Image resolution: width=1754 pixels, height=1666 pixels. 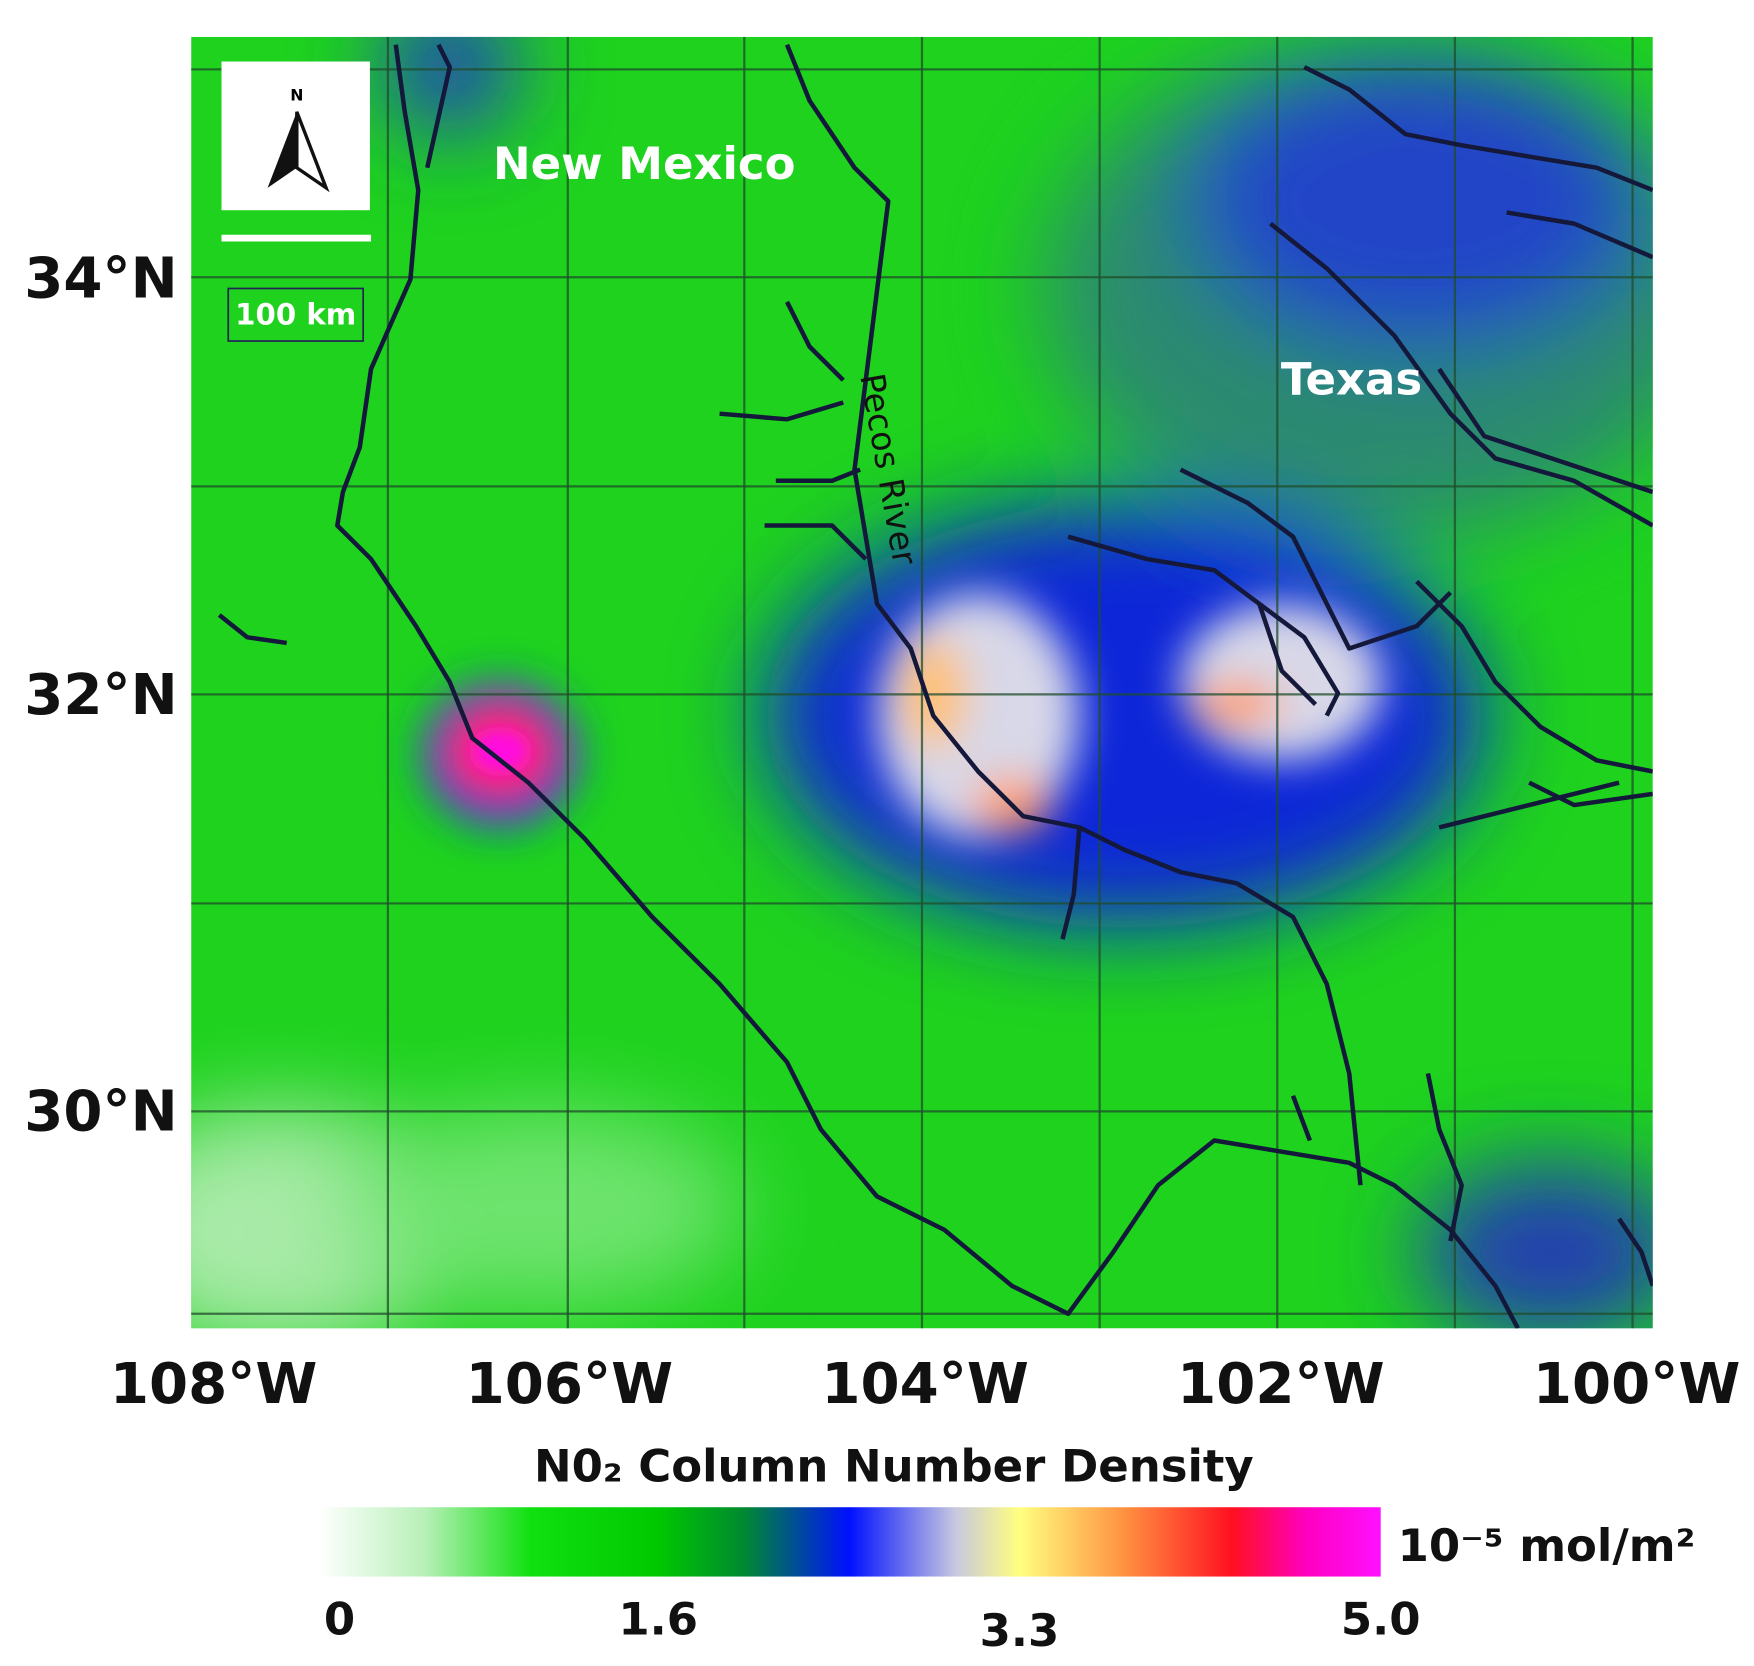 What do you see at coordinates (296, 95) in the screenshot?
I see `north-label: N` at bounding box center [296, 95].